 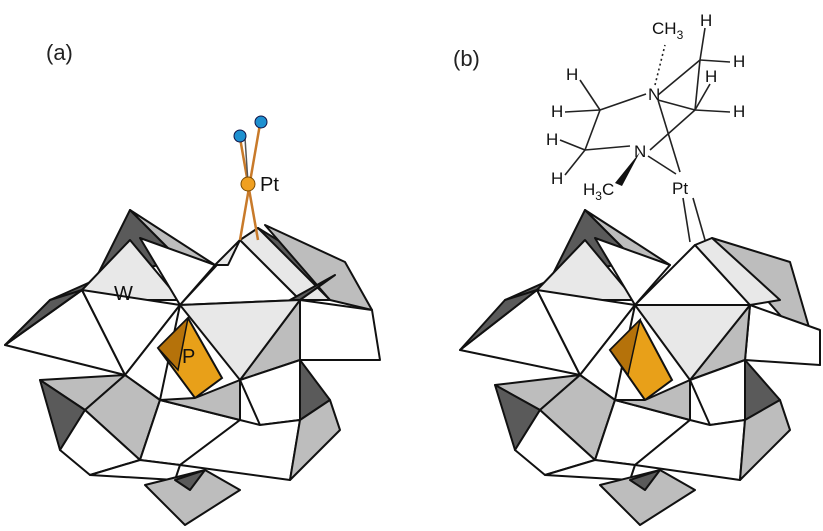 I want to click on dashed-wedge-bond, so click(x=660, y=65).